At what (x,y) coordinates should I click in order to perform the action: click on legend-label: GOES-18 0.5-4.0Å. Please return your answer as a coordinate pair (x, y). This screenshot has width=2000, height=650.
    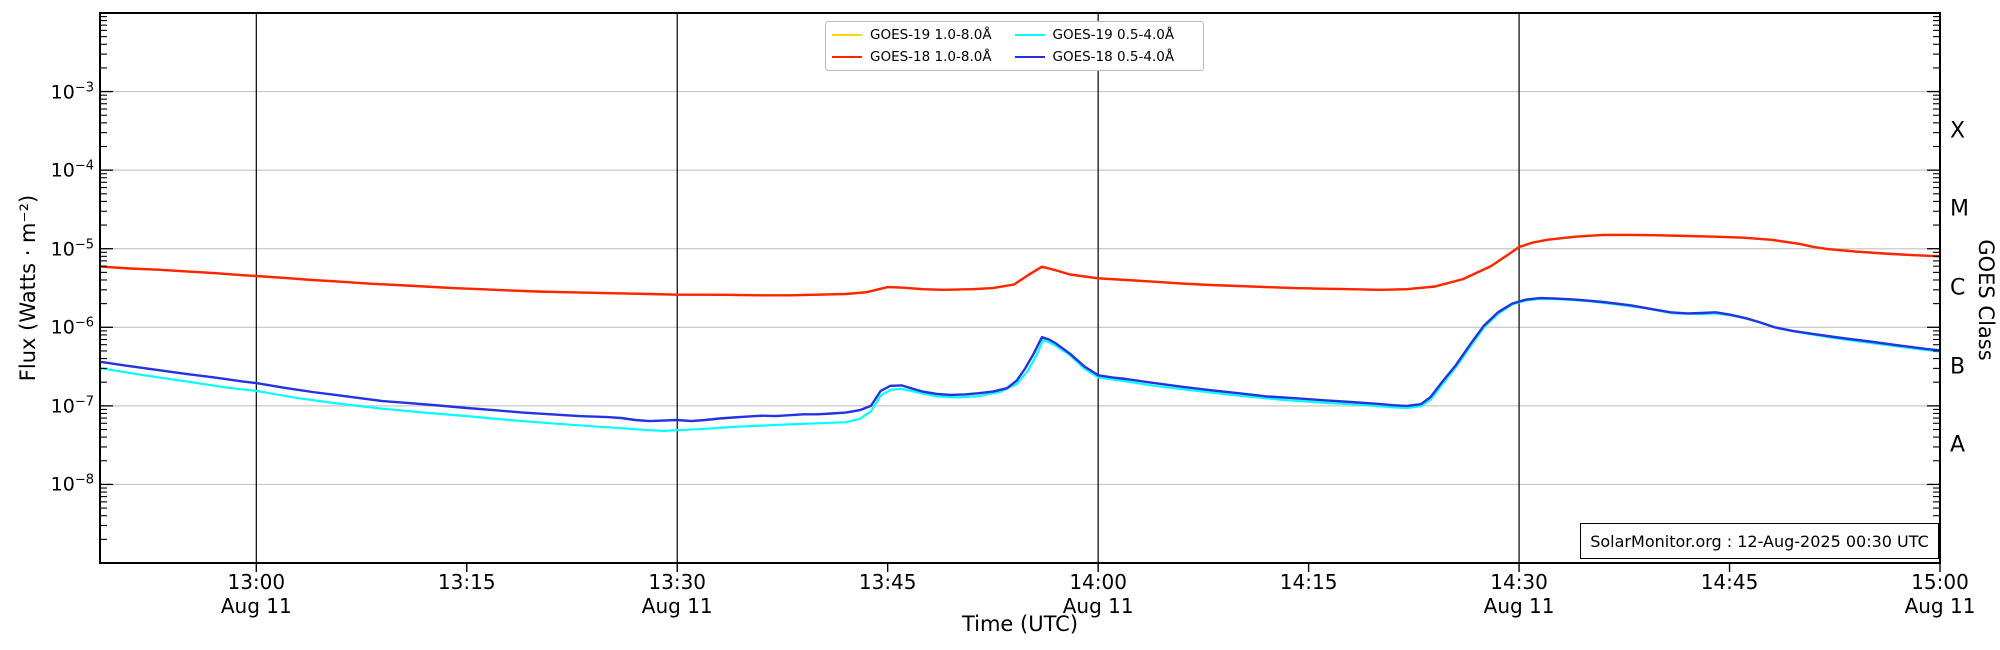
    Looking at the image, I should click on (1113, 57).